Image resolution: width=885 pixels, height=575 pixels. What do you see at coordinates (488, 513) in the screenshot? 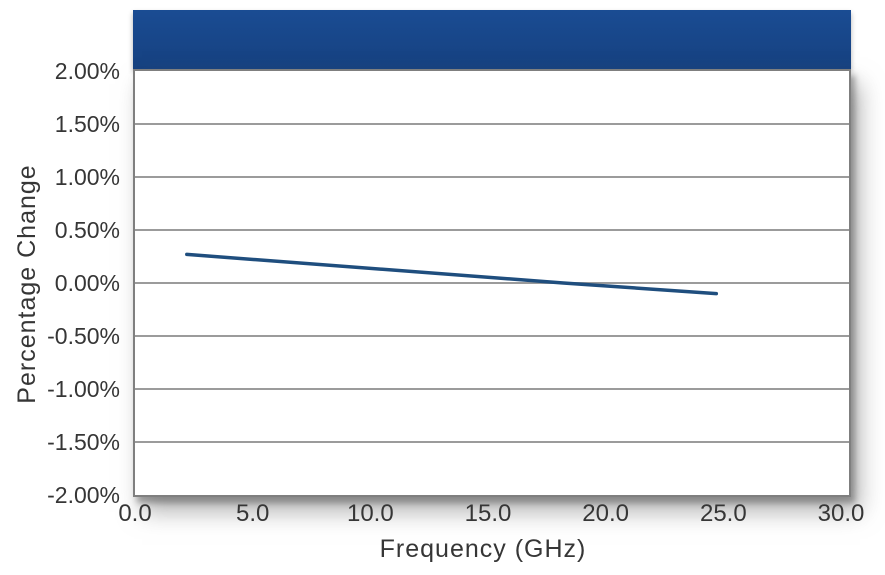
I see `x-tick-label: 15.0` at bounding box center [488, 513].